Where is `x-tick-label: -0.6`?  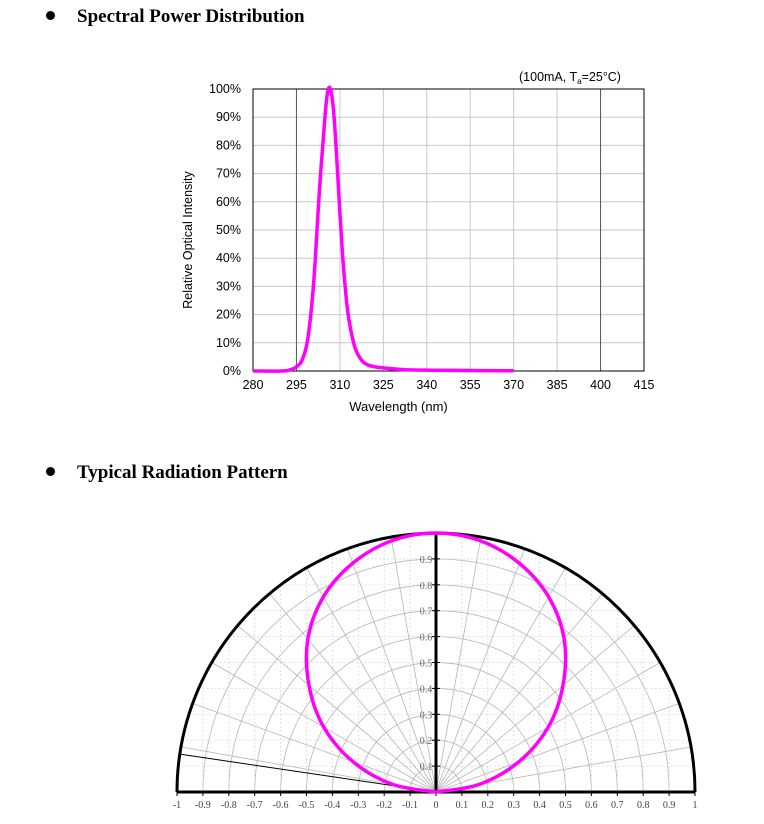 x-tick-label: -0.6 is located at coordinates (281, 805).